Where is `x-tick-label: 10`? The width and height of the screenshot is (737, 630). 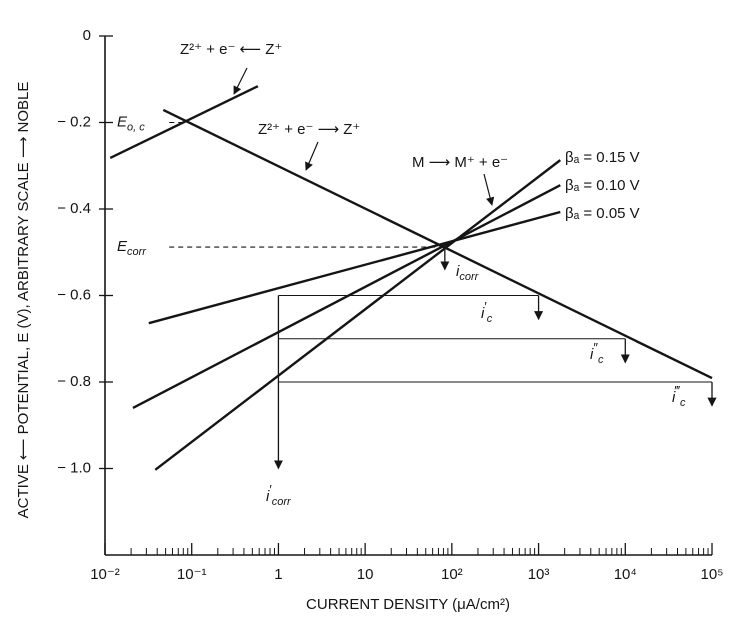
x-tick-label: 10 is located at coordinates (365, 574).